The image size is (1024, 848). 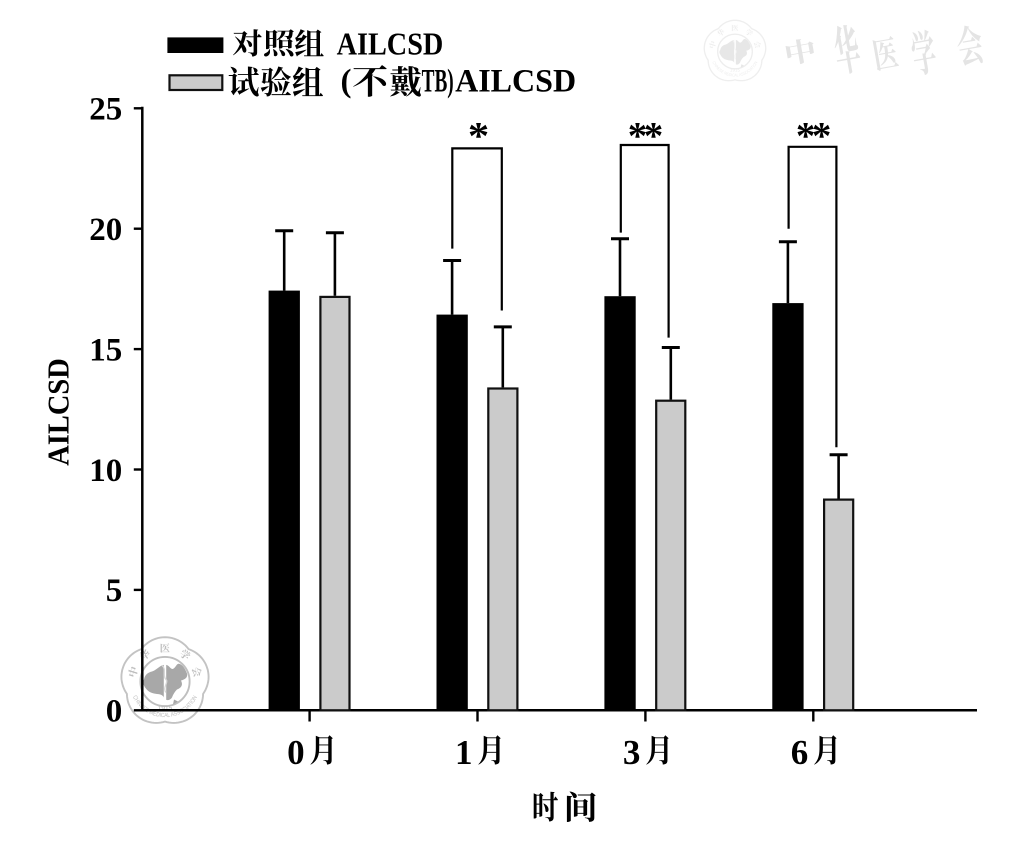 What do you see at coordinates (800, 752) in the screenshot?
I see `svg-text: 6` at bounding box center [800, 752].